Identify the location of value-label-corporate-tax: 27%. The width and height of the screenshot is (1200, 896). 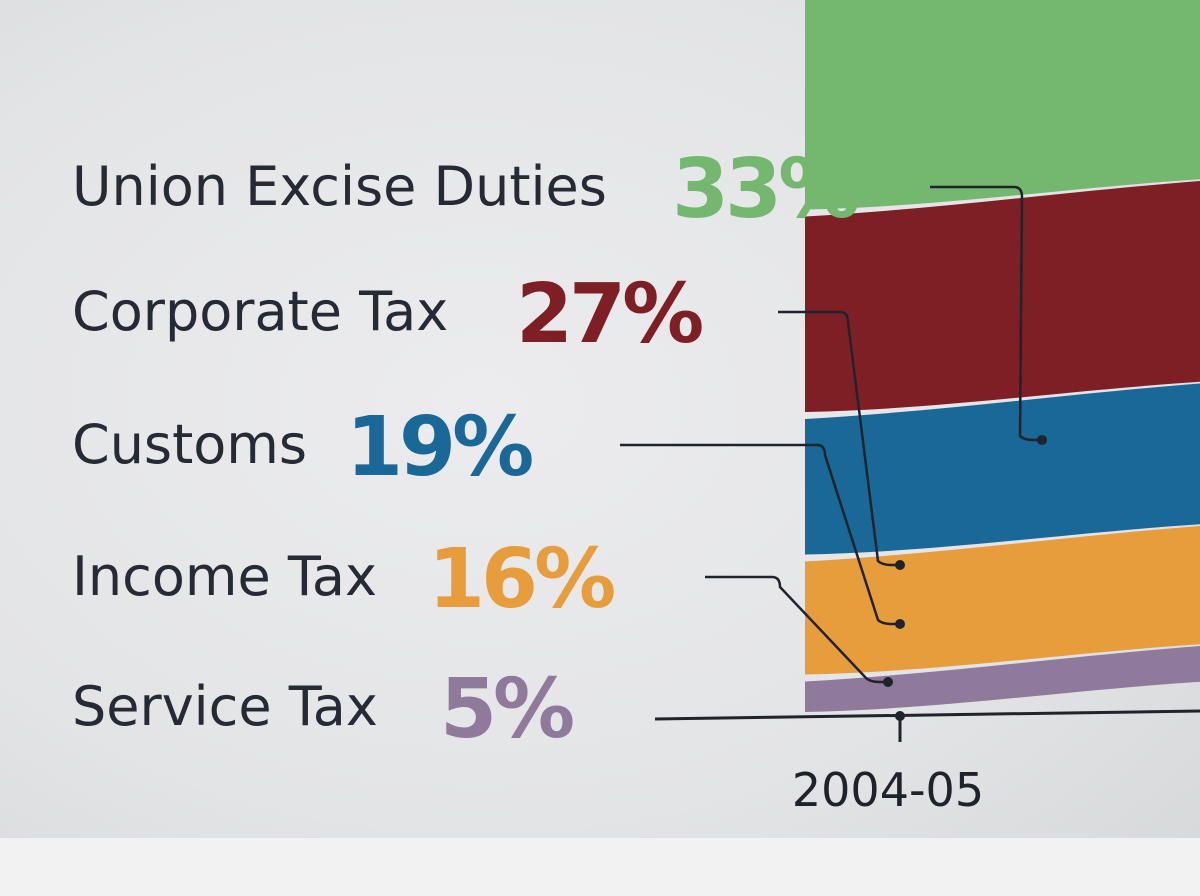
(609, 314).